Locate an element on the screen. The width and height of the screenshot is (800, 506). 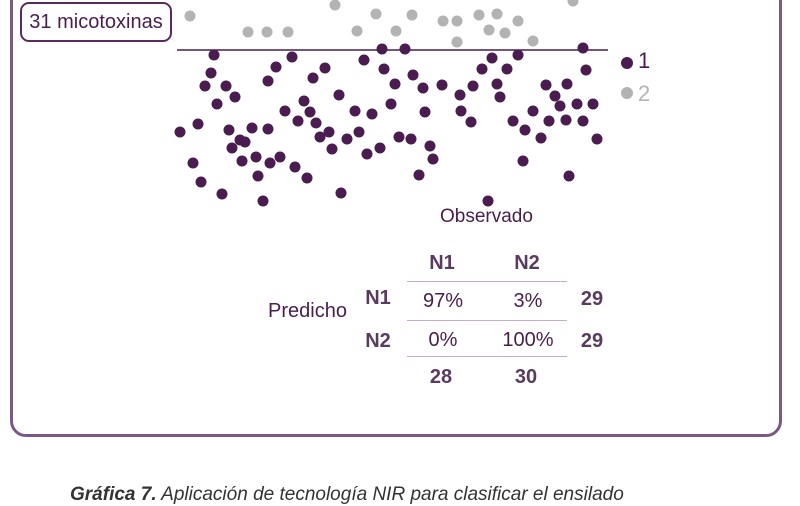
predicho-label: Predicho is located at coordinates (307, 311).